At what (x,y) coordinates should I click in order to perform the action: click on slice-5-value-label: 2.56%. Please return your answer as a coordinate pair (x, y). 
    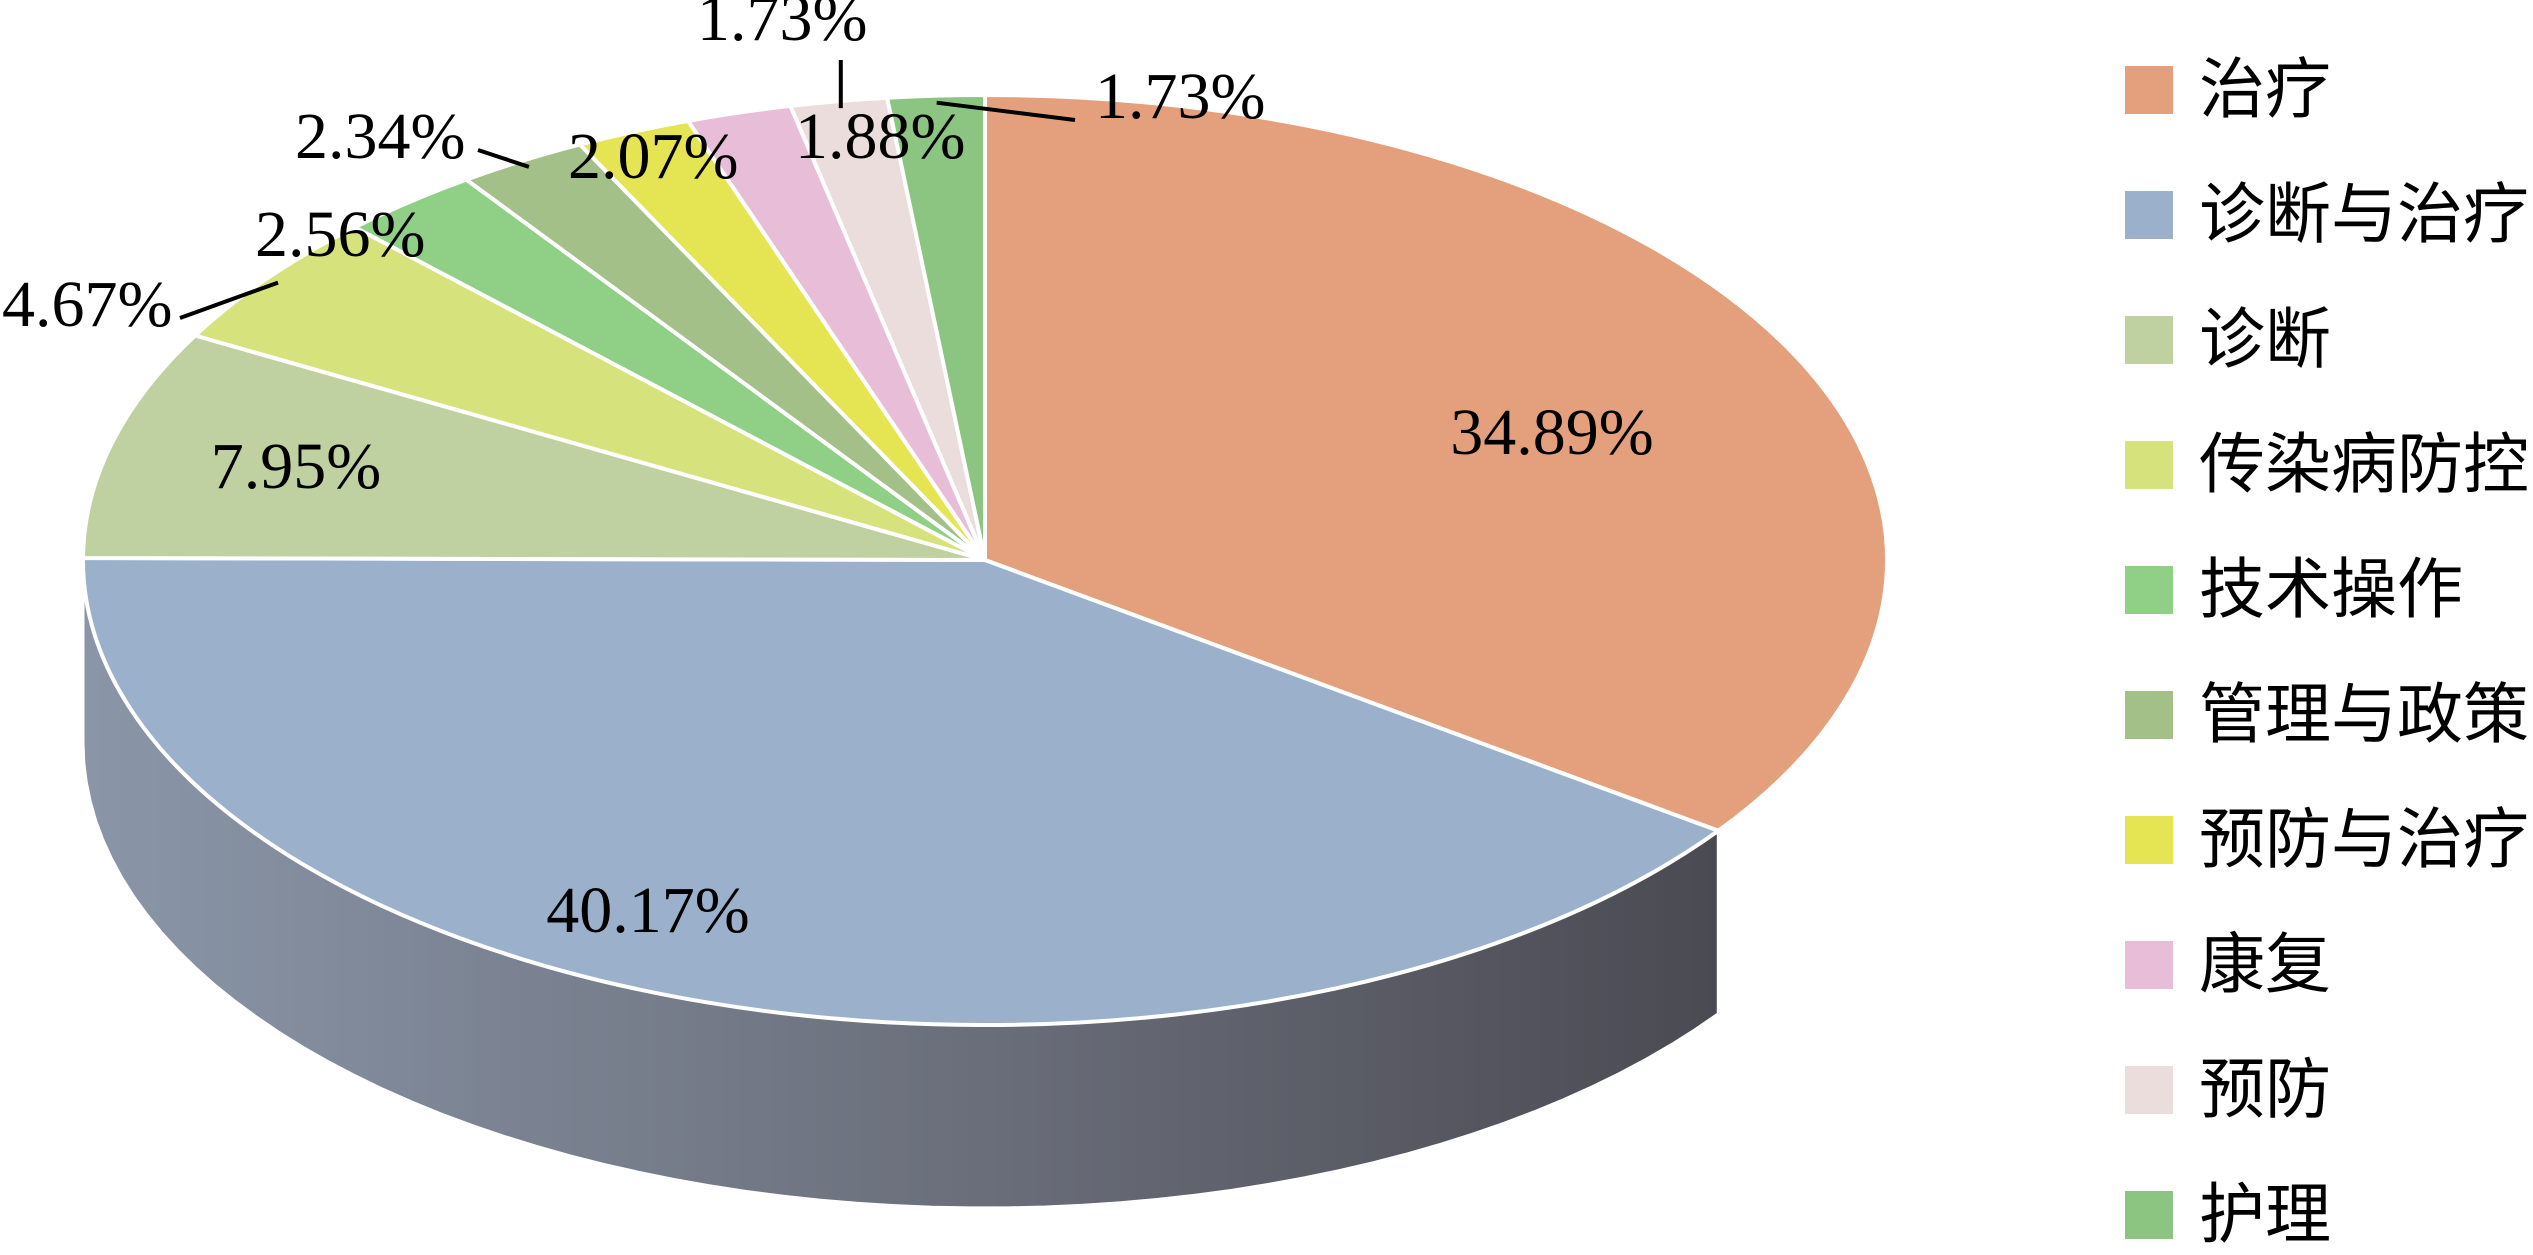
    Looking at the image, I should click on (340, 234).